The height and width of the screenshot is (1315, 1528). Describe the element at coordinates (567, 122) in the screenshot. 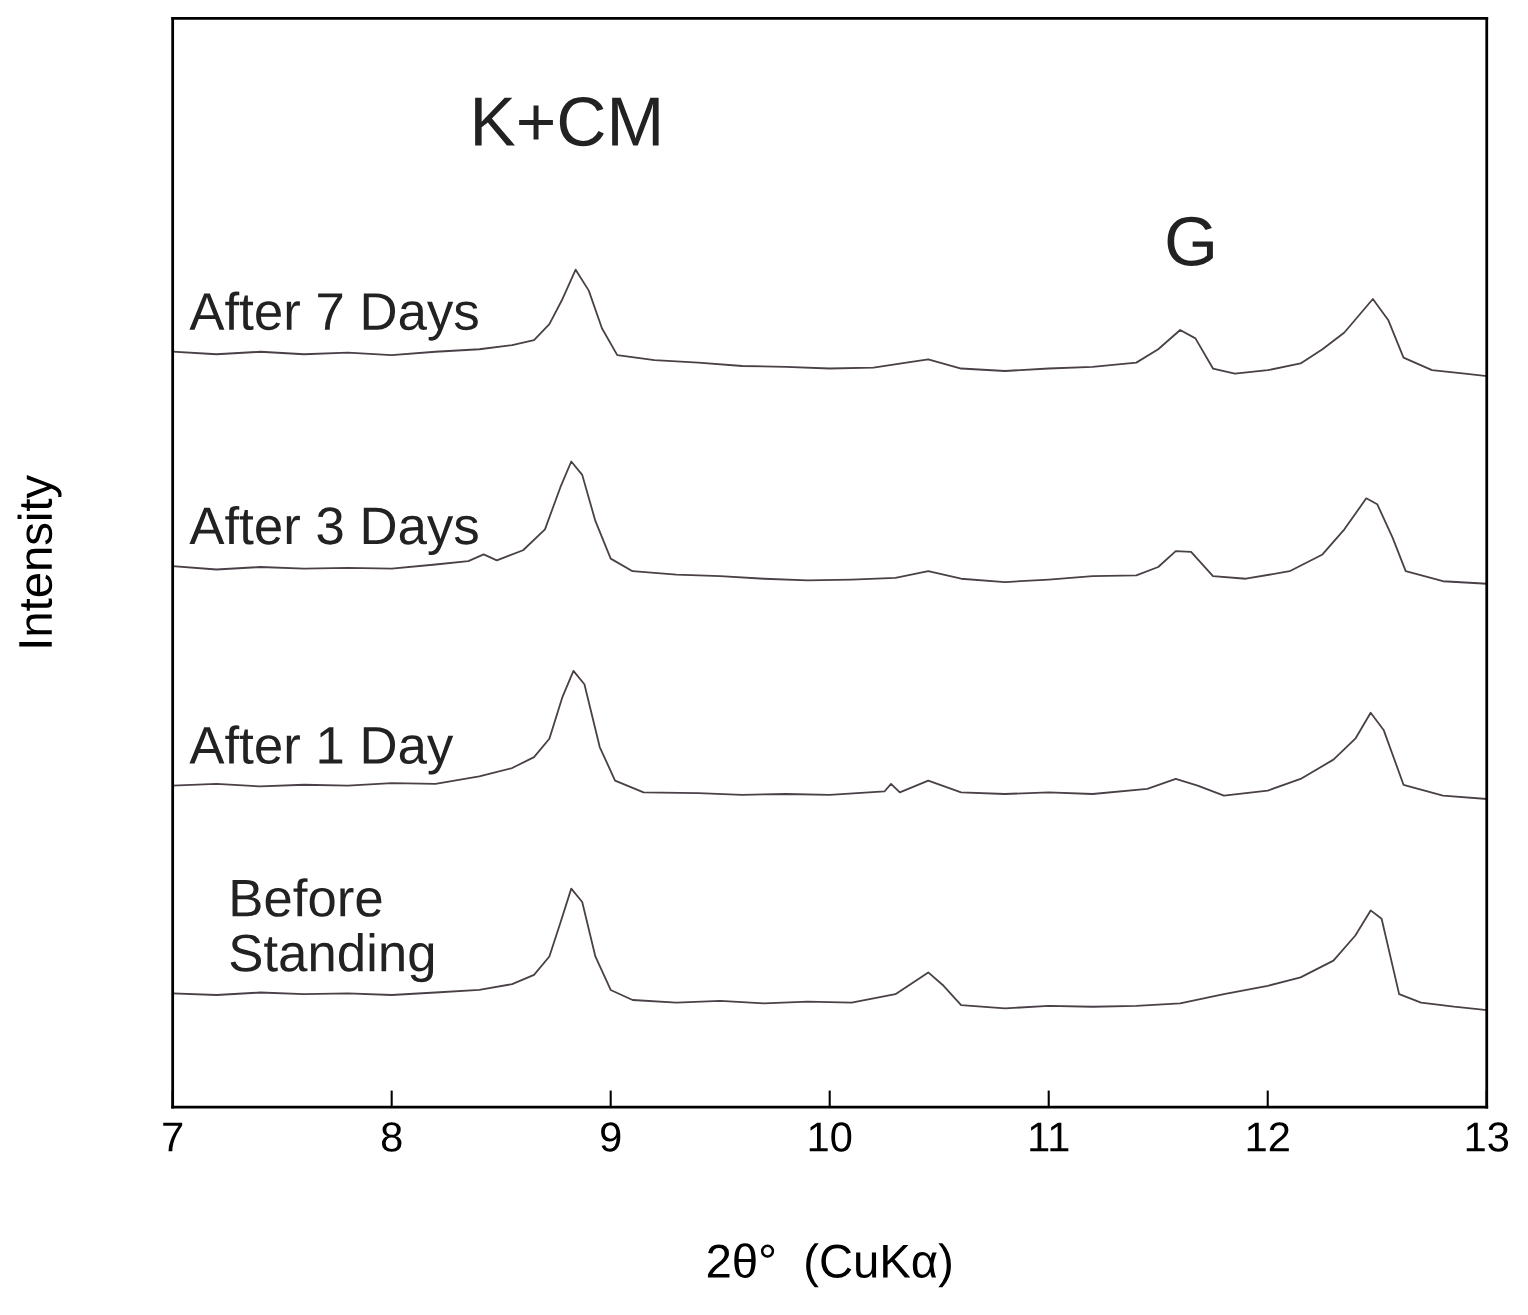

I see `text: K+CM` at that location.